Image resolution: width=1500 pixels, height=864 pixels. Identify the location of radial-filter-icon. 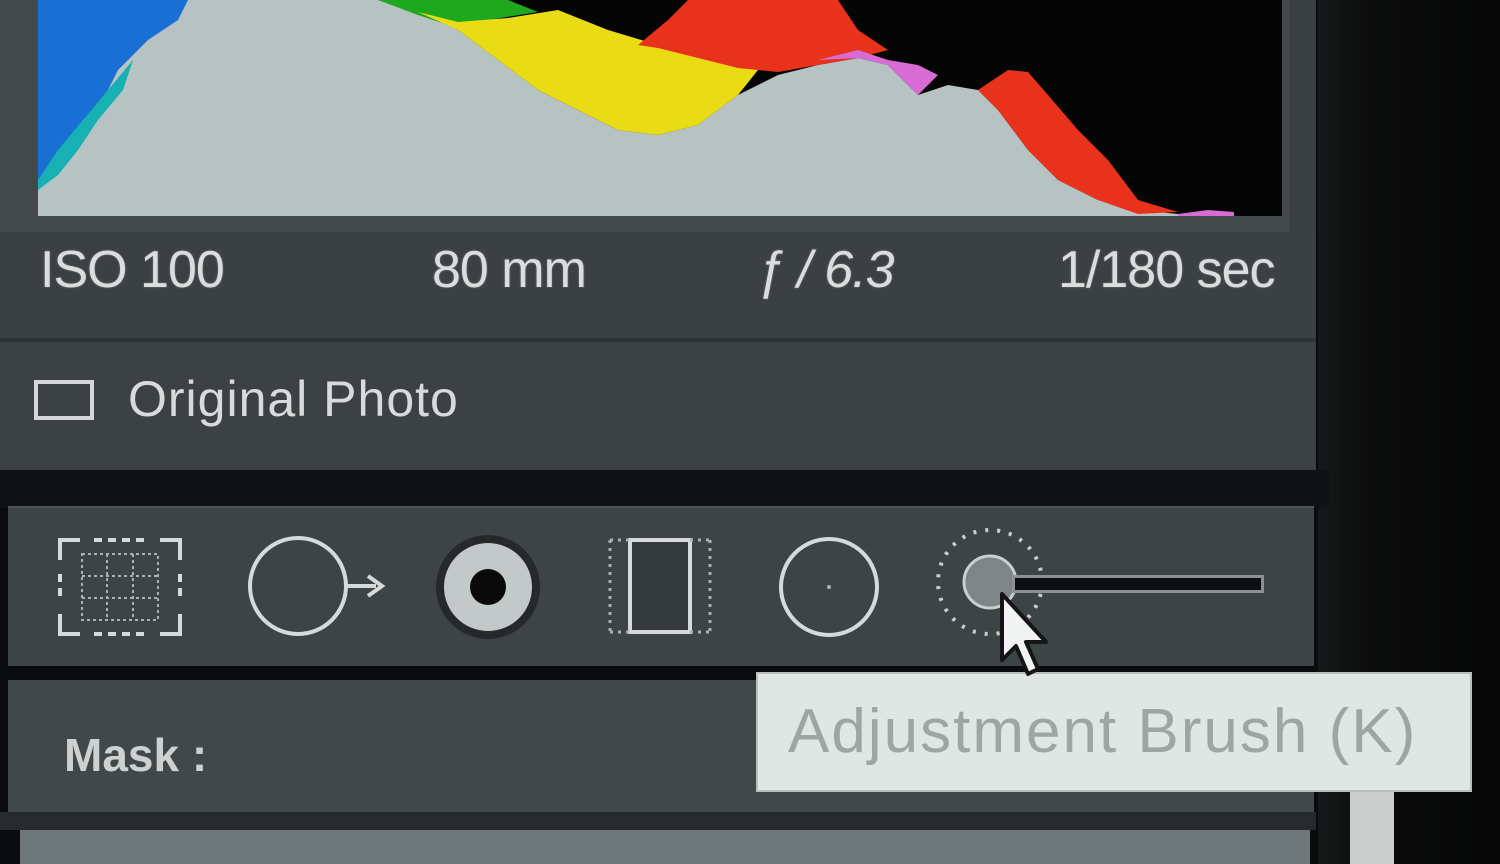
(829, 587).